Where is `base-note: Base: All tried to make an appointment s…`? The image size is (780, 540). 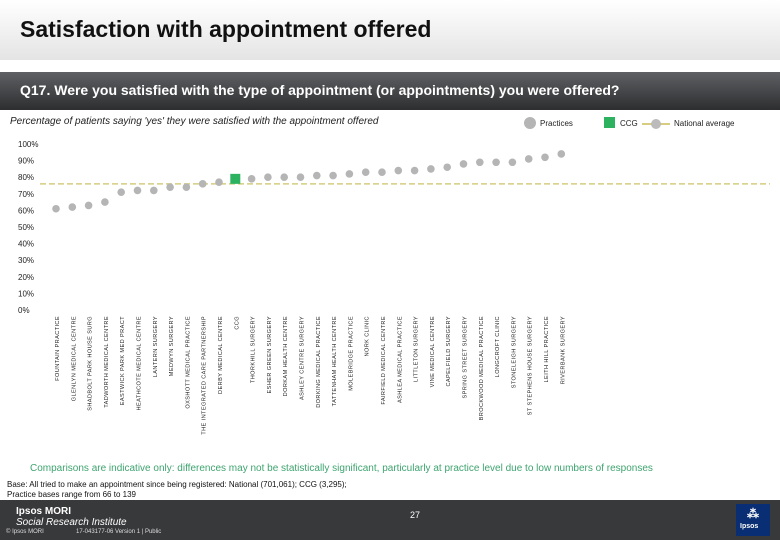
base-note: Base: All tried to make an appointment s… is located at coordinates (177, 489).